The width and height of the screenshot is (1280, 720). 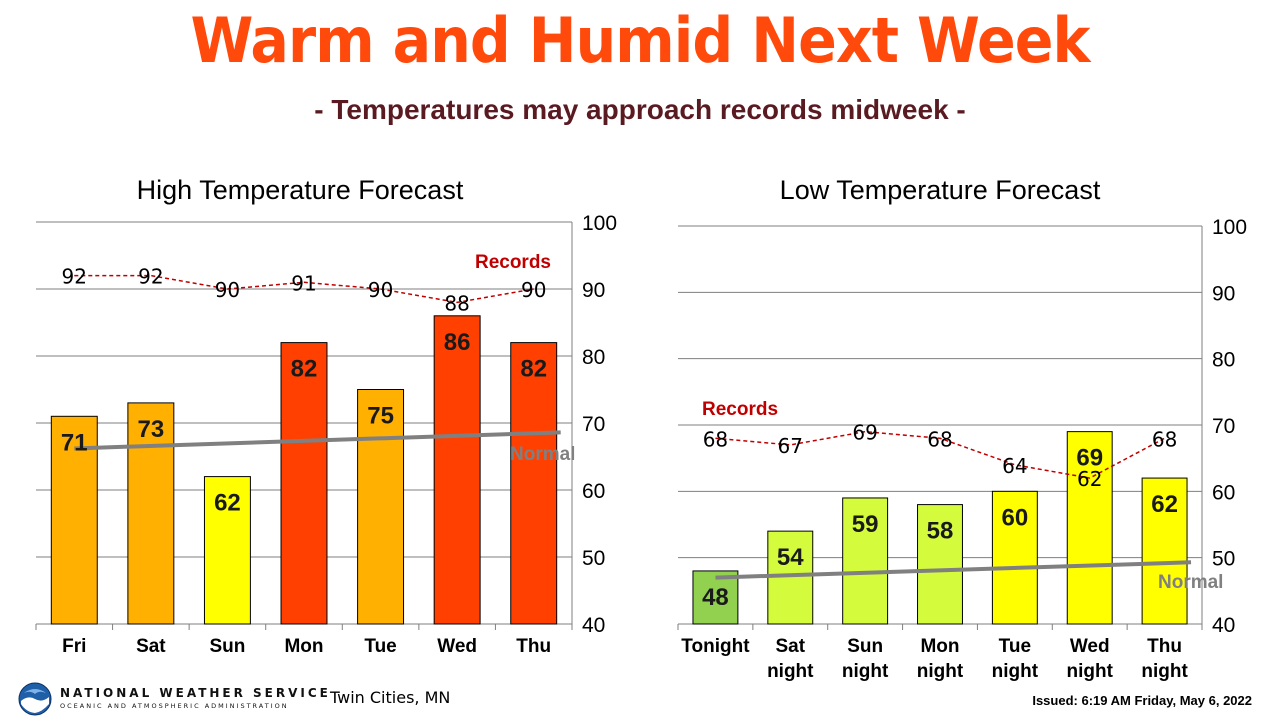 I want to click on issued-timestamp: Issued: 6:19 AM Friday, May 6, 2022, so click(x=1142, y=700).